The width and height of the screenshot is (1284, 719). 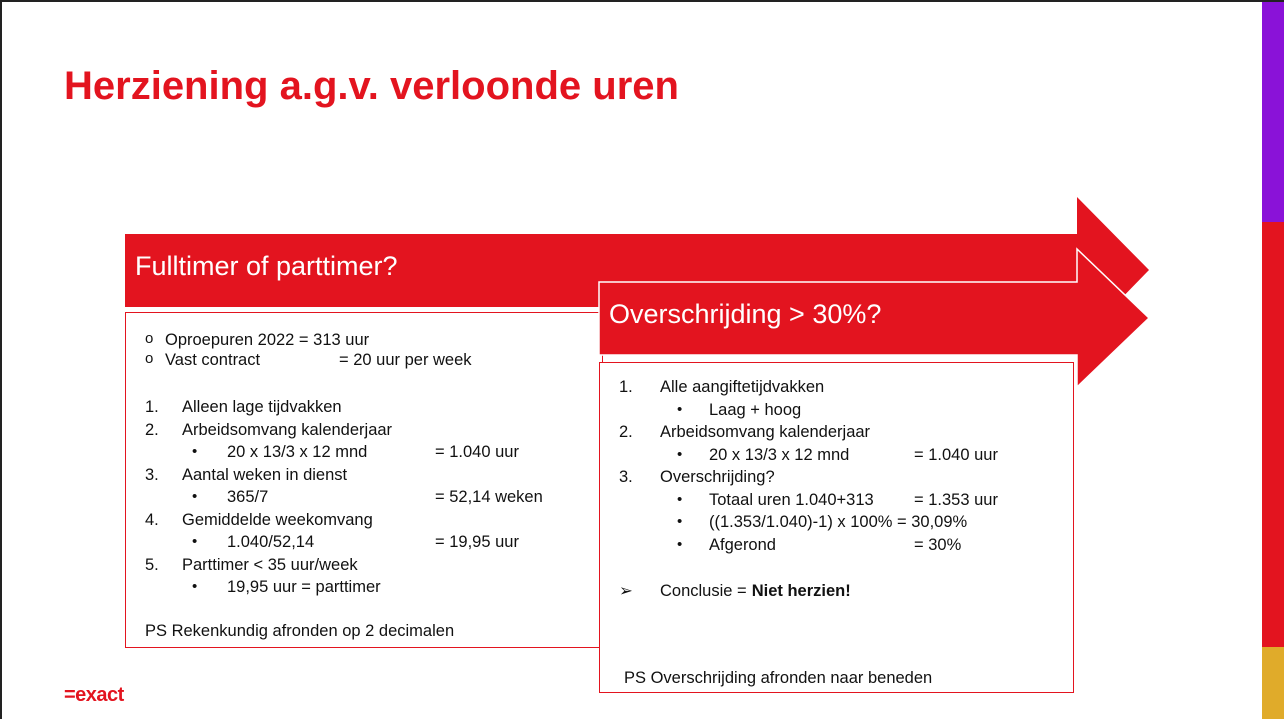 I want to click on sub-text: Afgerond, so click(x=742, y=544).